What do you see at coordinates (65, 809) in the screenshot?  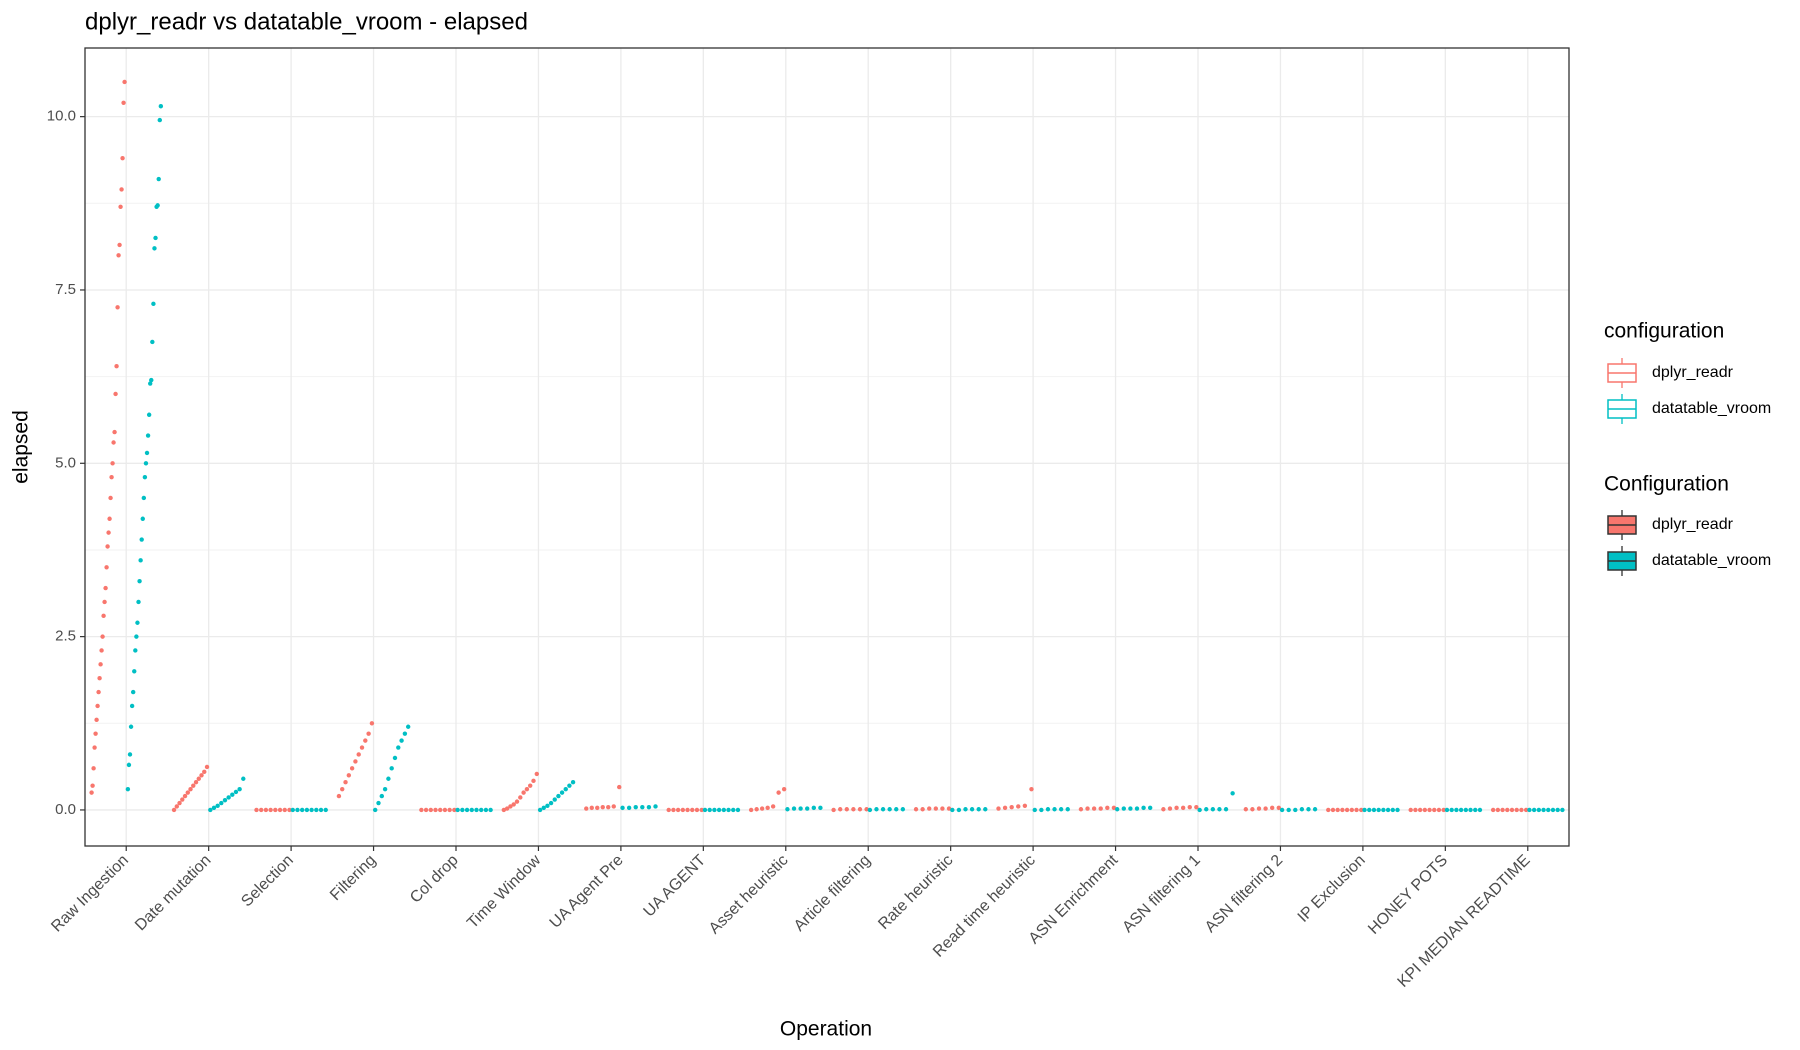 I see `y-tick-label: 0.0` at bounding box center [65, 809].